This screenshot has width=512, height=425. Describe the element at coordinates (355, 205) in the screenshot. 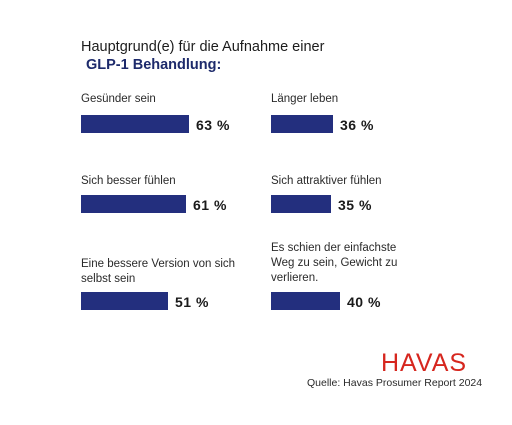

I see `value-label: 35 %` at that location.